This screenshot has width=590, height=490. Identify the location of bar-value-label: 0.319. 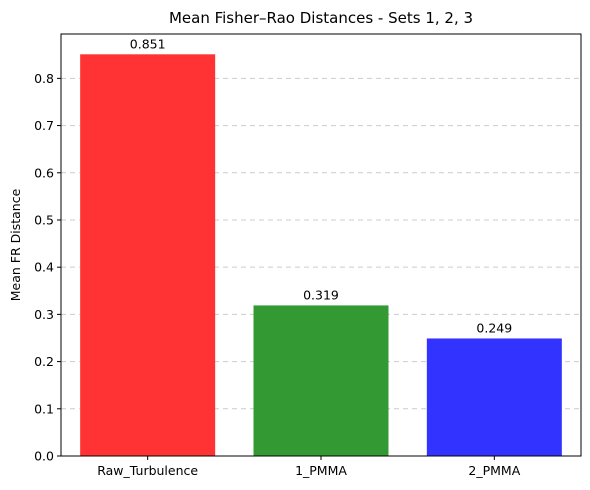
(321, 294).